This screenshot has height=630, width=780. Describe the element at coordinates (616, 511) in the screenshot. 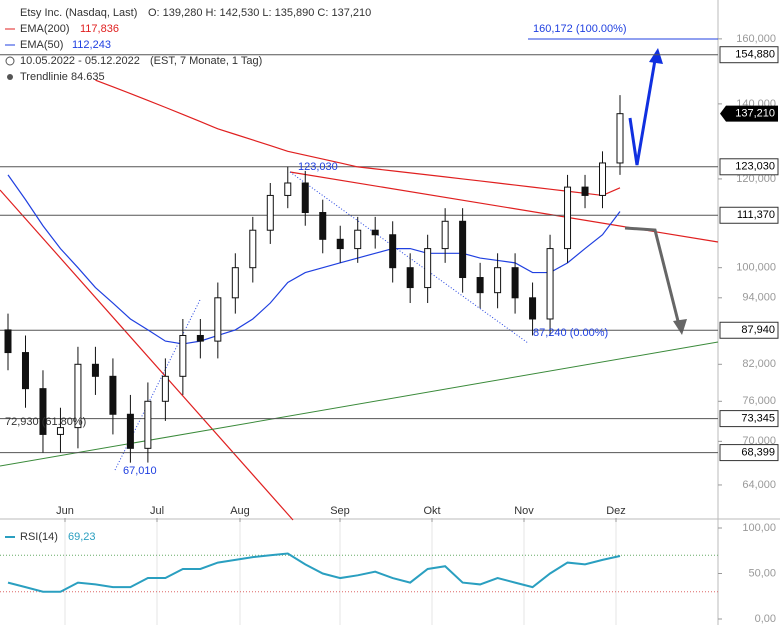

I see `x-tick-label: Dez` at that location.